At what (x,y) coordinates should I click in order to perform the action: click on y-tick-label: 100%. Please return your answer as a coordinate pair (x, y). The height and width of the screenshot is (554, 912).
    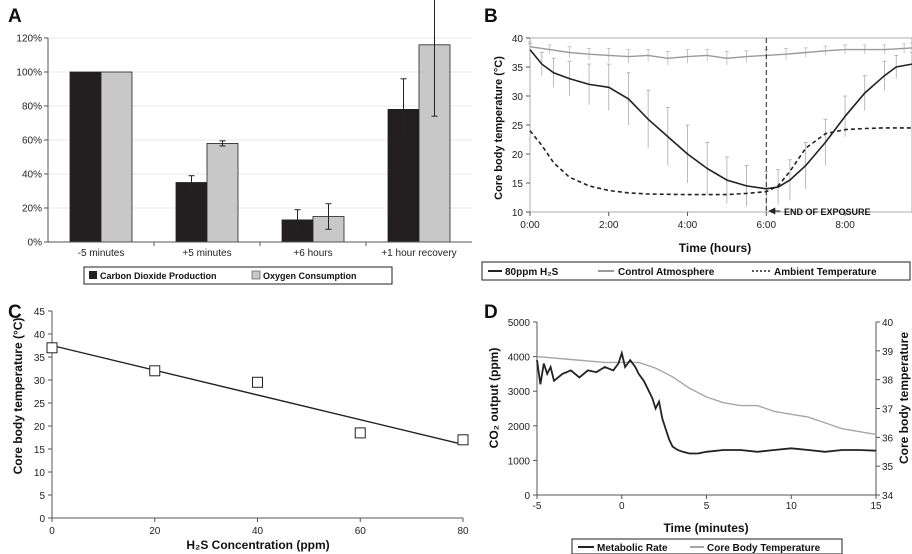
    Looking at the image, I should click on (29, 73).